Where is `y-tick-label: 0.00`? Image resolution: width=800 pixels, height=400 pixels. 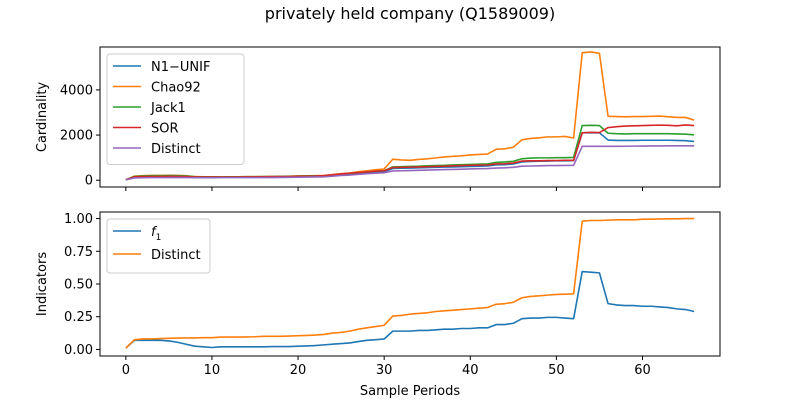
y-tick-label: 0.00 is located at coordinates (78, 350).